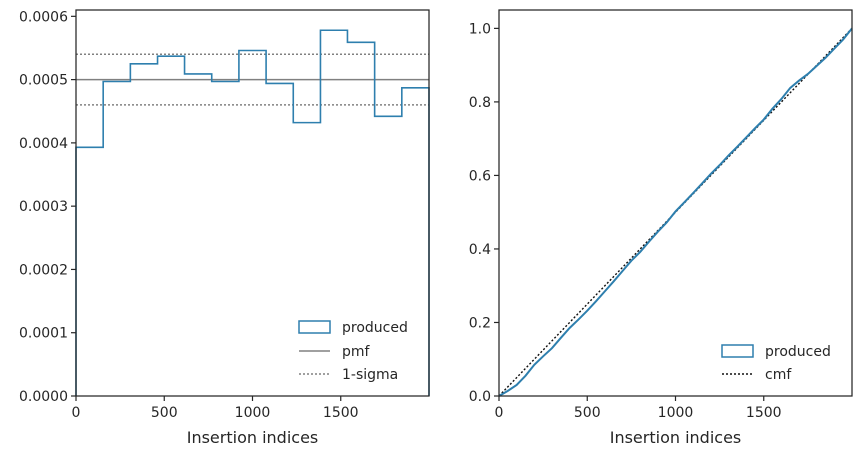 Image resolution: width=861 pixels, height=457 pixels. I want to click on y-tick-label: 0.8, so click(480, 103).